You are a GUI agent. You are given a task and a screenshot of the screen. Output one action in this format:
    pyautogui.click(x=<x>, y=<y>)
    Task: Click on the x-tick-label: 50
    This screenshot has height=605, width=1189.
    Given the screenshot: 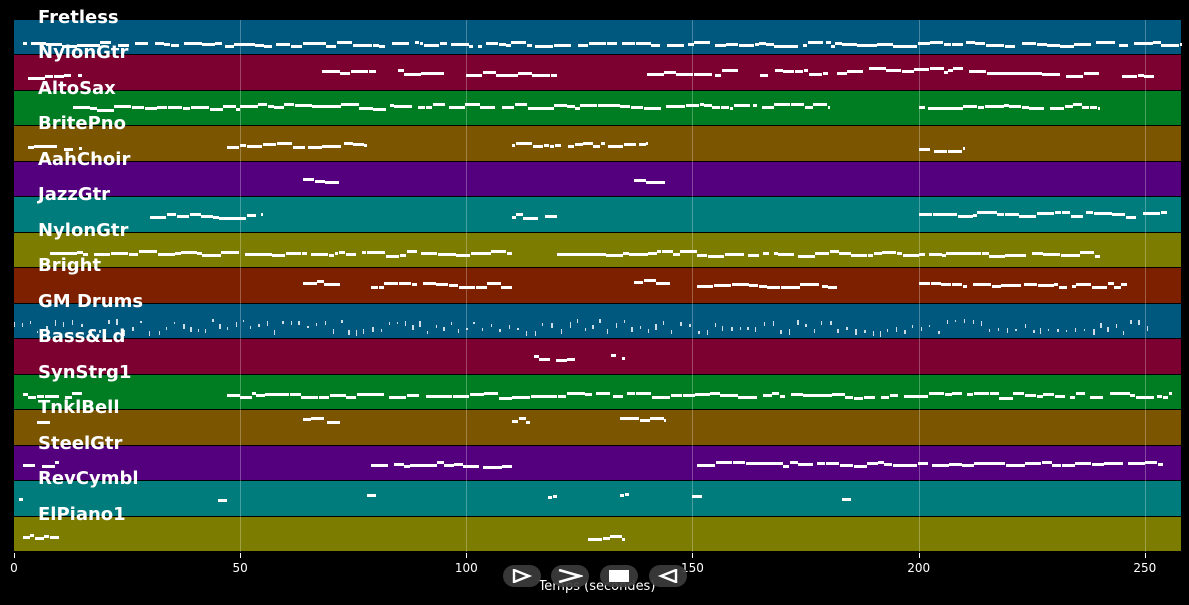 What is the action you would take?
    pyautogui.click(x=240, y=568)
    